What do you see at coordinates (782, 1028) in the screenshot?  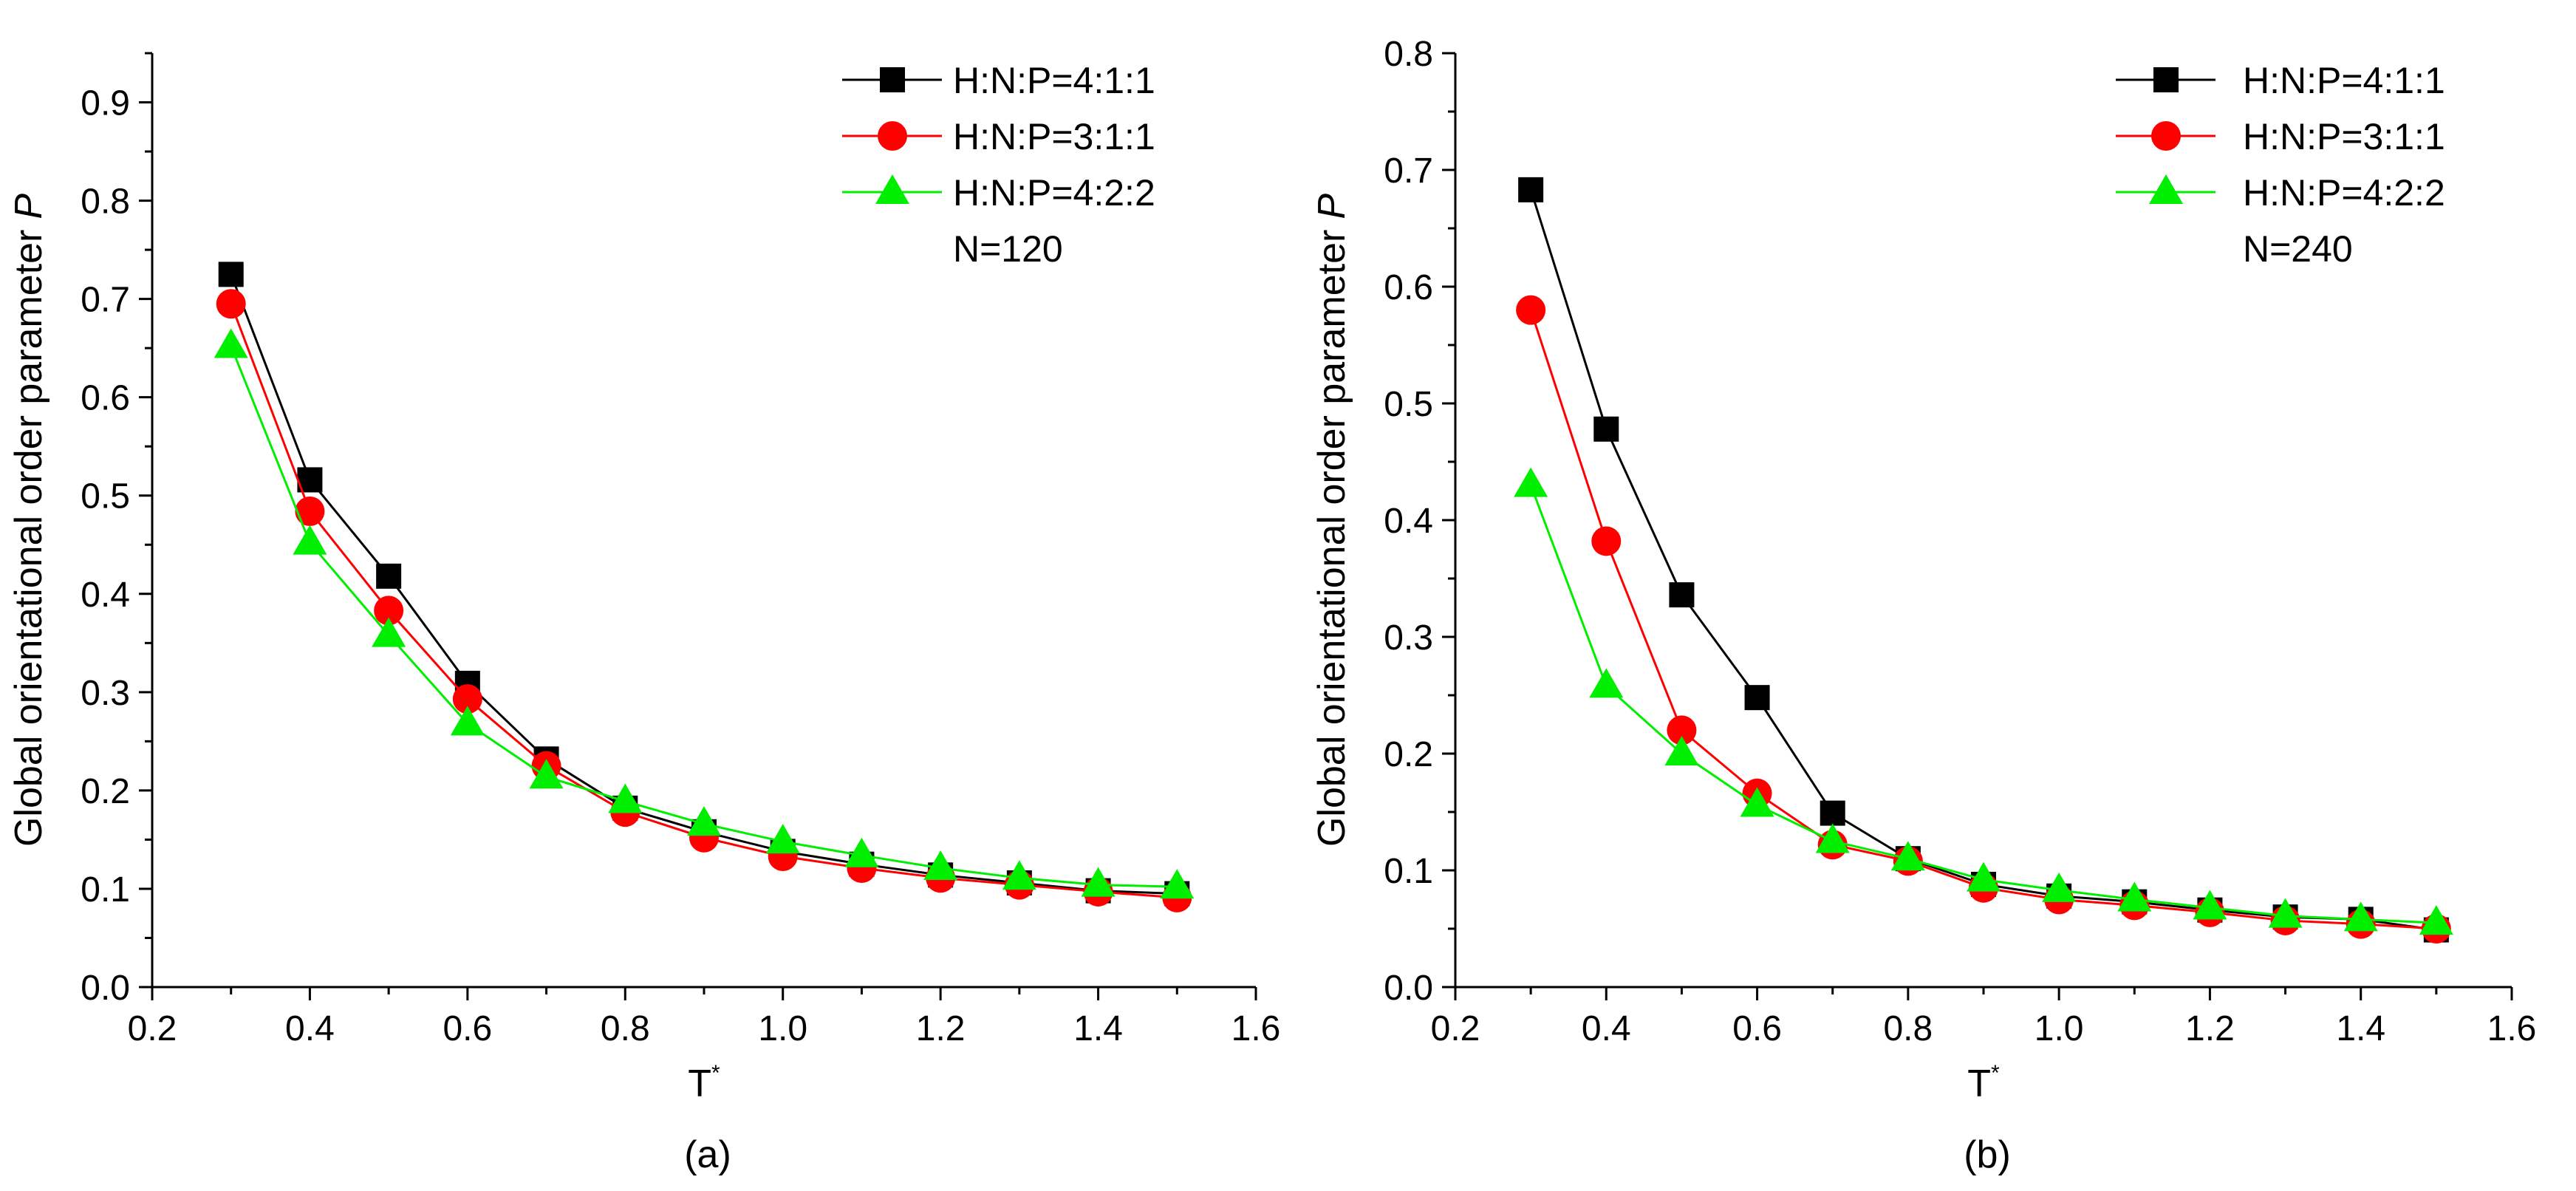 I see `x-tick-label: 1.0` at bounding box center [782, 1028].